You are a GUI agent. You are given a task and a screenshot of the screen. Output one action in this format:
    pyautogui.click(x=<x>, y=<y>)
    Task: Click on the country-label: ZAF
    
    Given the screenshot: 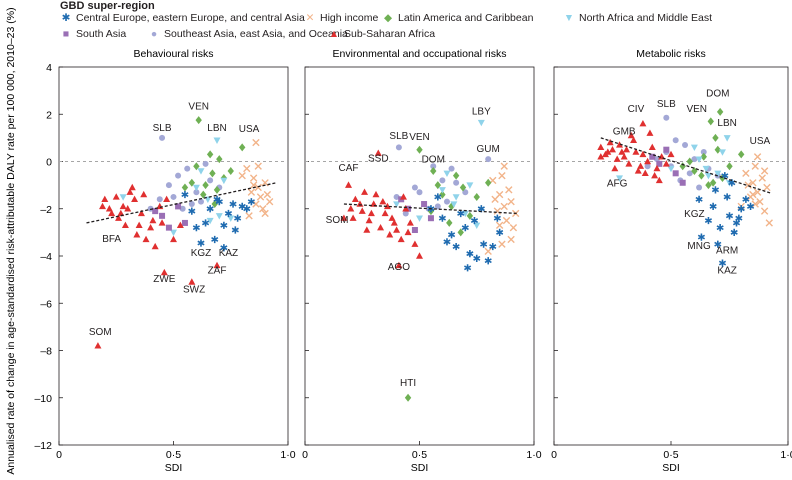 What is the action you would take?
    pyautogui.click(x=217, y=271)
    